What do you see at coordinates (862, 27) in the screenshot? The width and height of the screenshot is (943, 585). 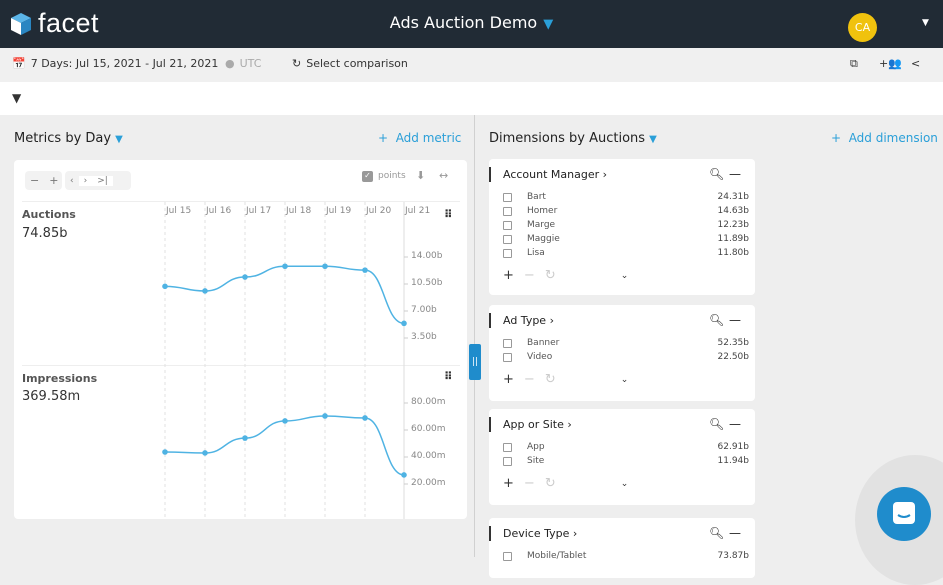 I see `user-avatar: CA` at bounding box center [862, 27].